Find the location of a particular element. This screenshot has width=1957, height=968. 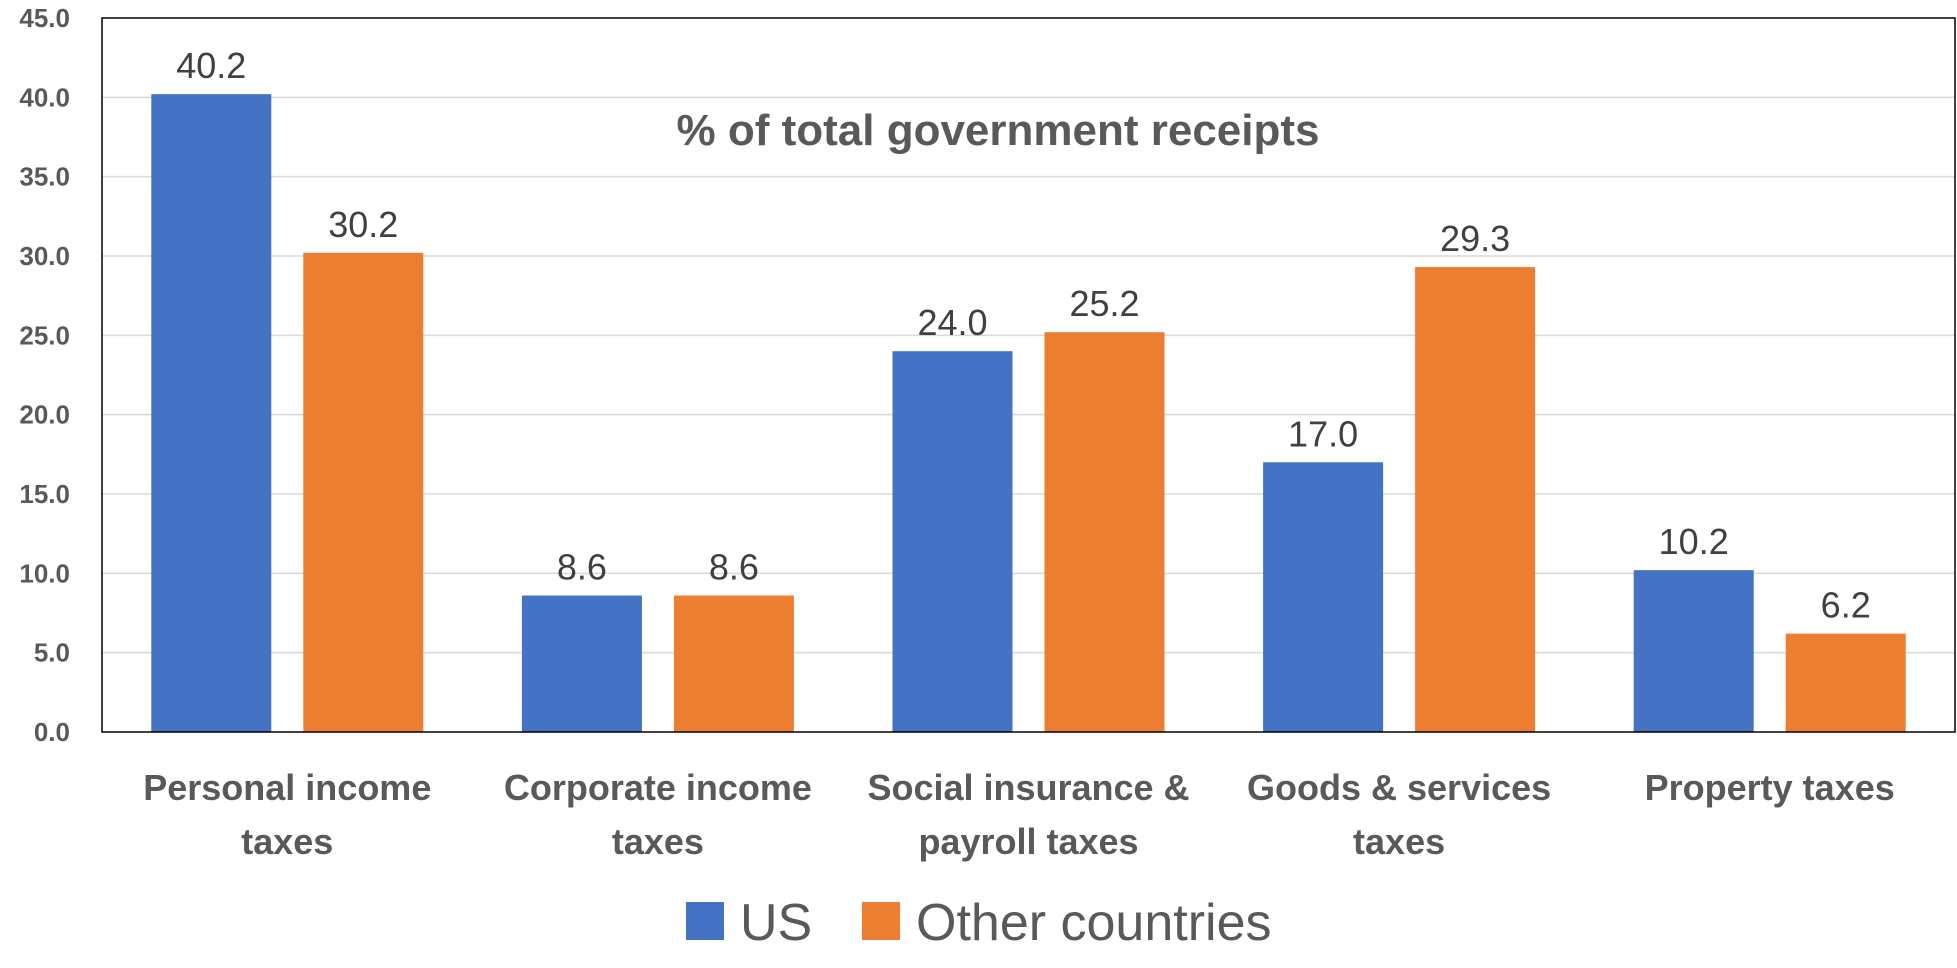

x-category-label: Corporate income taxes is located at coordinates (658, 814).